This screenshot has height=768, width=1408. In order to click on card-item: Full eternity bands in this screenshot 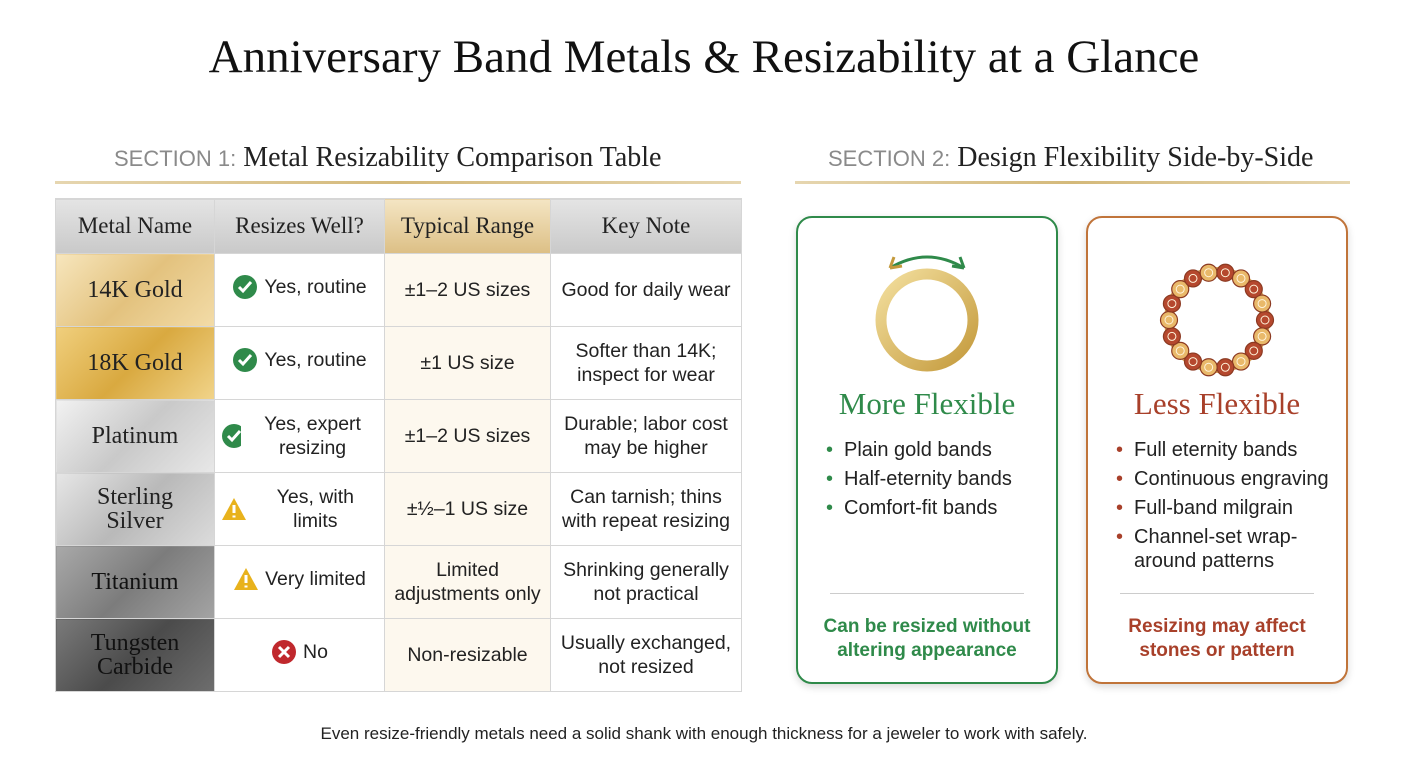, I will do `click(1225, 450)`.